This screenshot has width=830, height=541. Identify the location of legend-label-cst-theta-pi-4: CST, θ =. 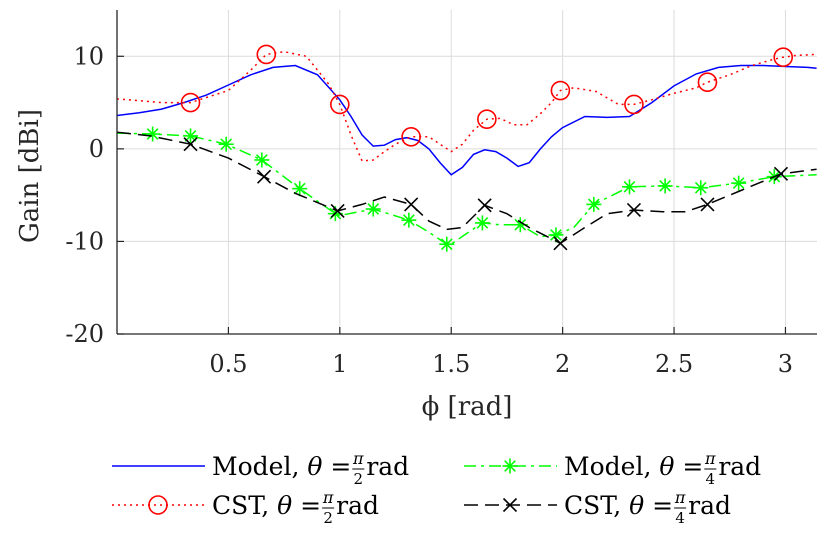
(618, 505).